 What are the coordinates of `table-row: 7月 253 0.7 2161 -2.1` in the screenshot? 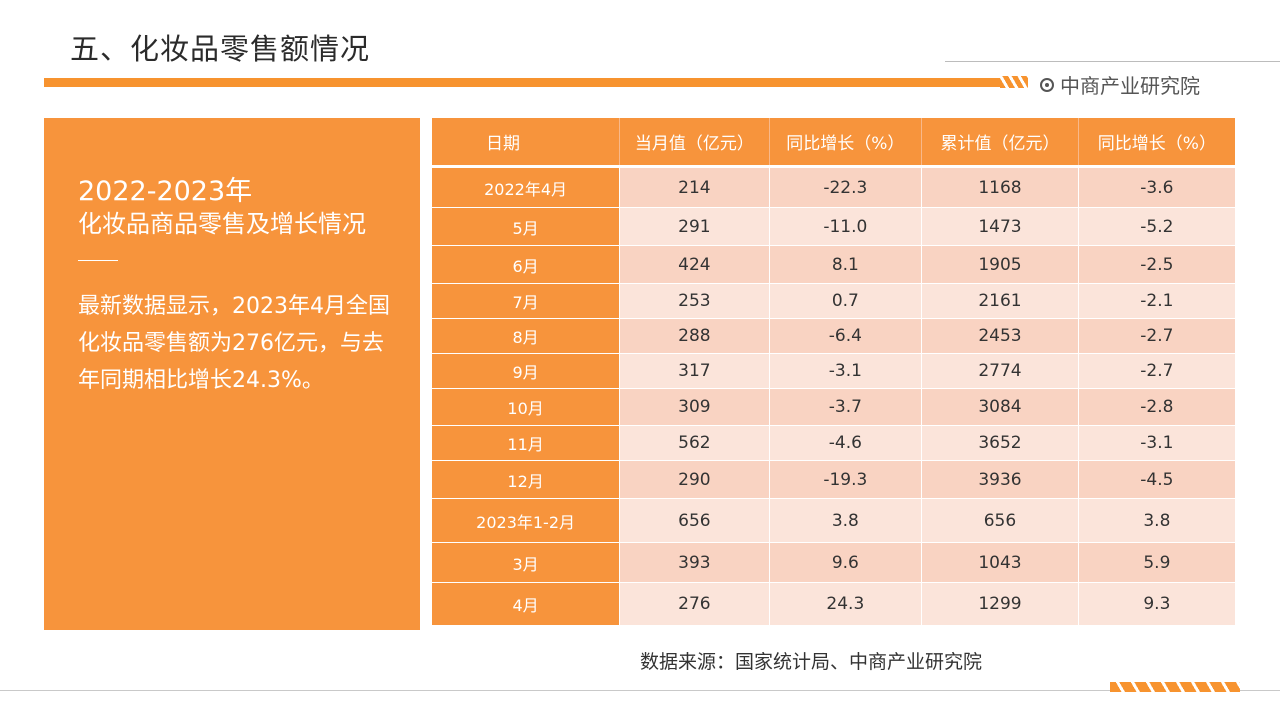 It's located at (833, 301).